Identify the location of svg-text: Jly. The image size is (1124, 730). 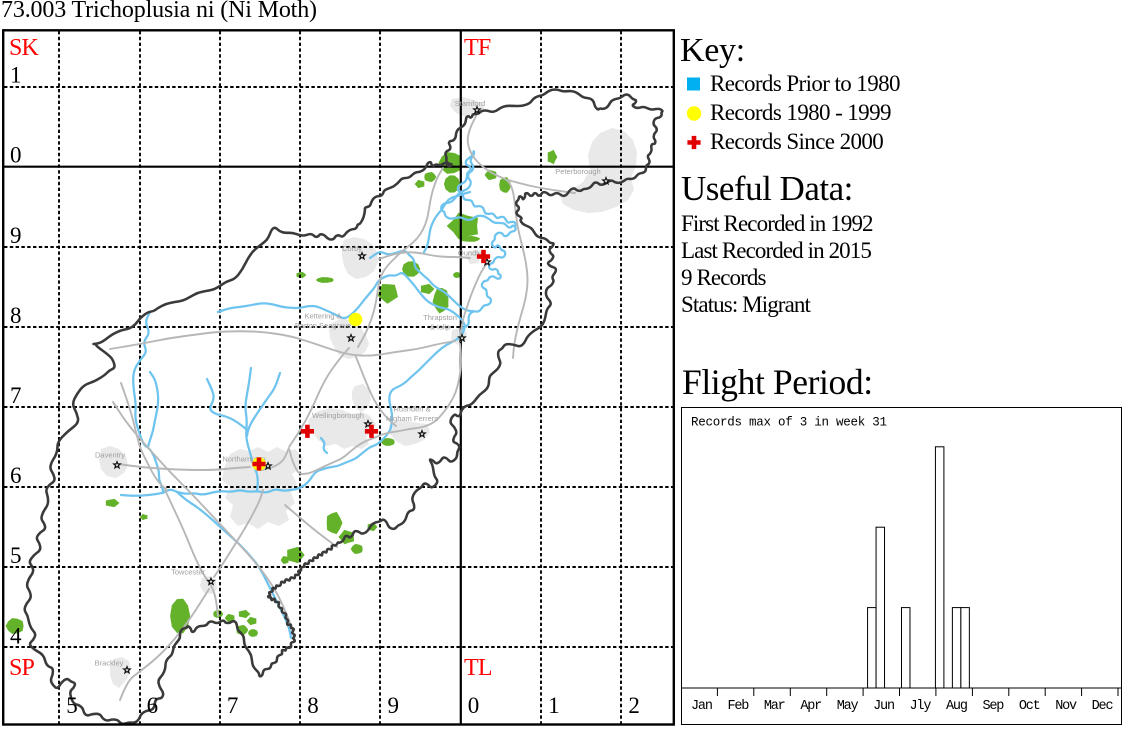
(921, 706).